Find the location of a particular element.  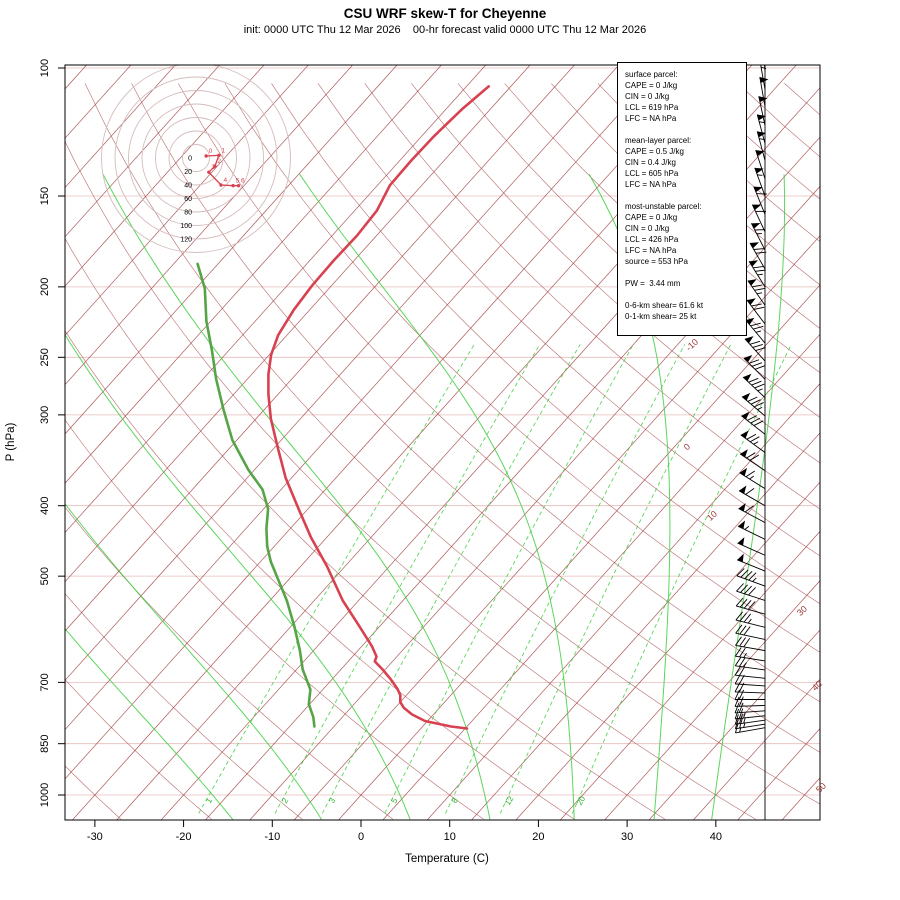

hodo-point-label: 0 is located at coordinates (211, 151).